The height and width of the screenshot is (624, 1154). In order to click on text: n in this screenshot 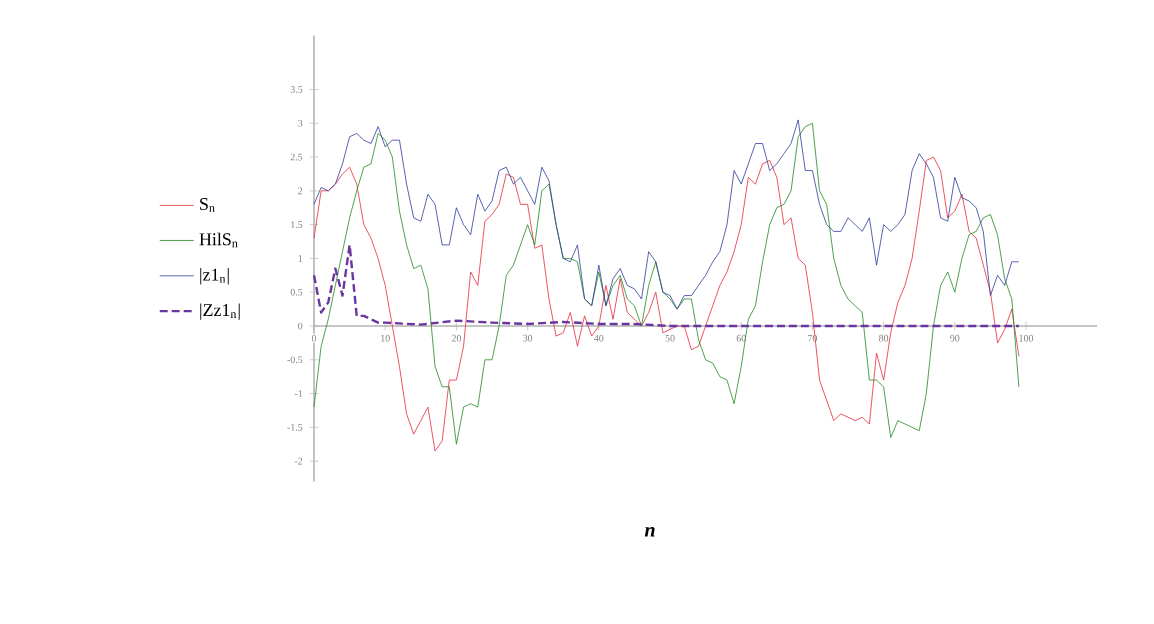, I will do `click(649, 532)`.